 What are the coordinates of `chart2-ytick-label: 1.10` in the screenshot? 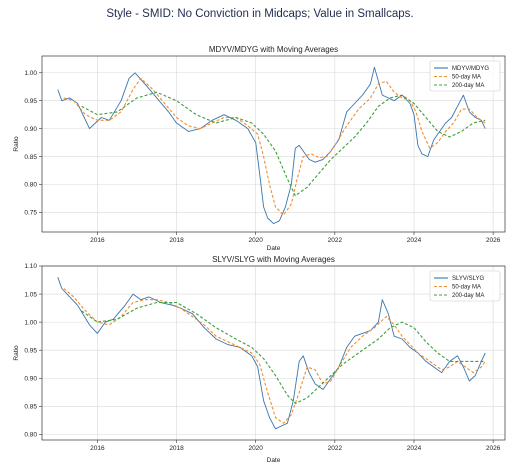 It's located at (30, 266).